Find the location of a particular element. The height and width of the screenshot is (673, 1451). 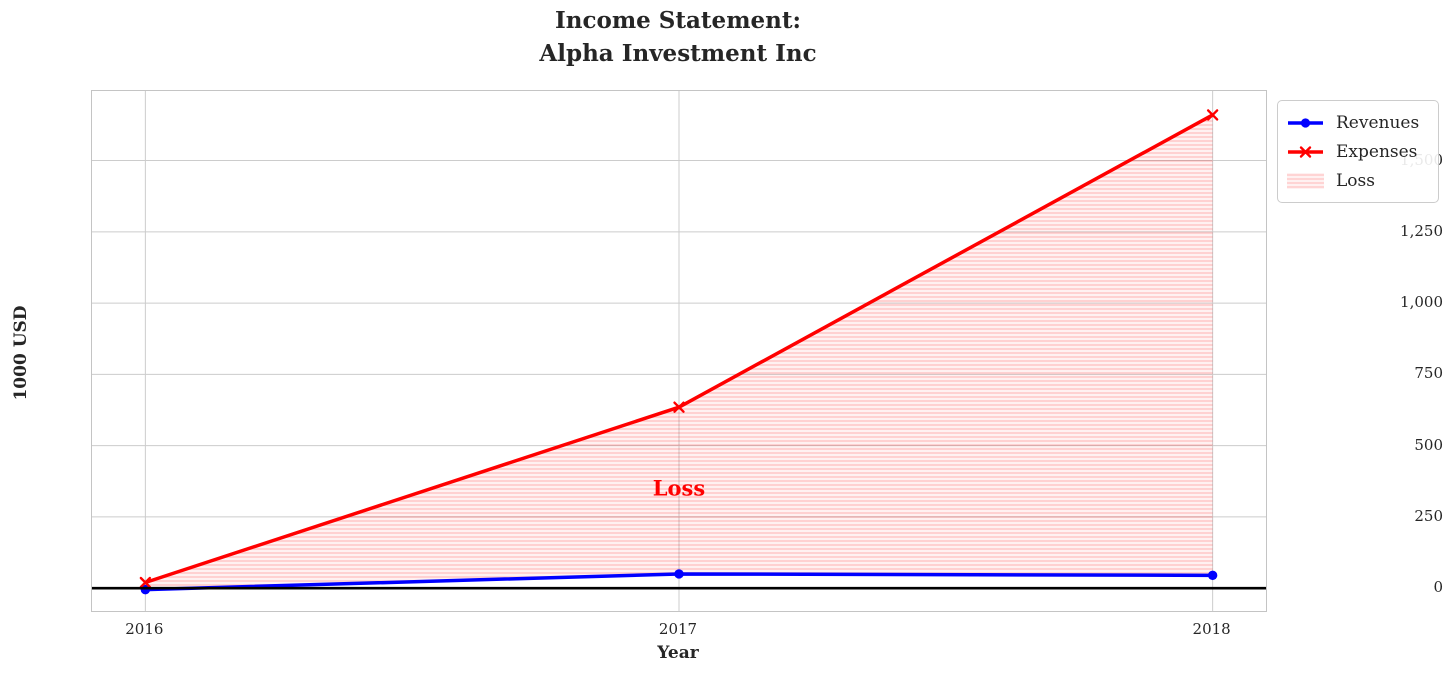

revenues-line-icon is located at coordinates (1305, 122).